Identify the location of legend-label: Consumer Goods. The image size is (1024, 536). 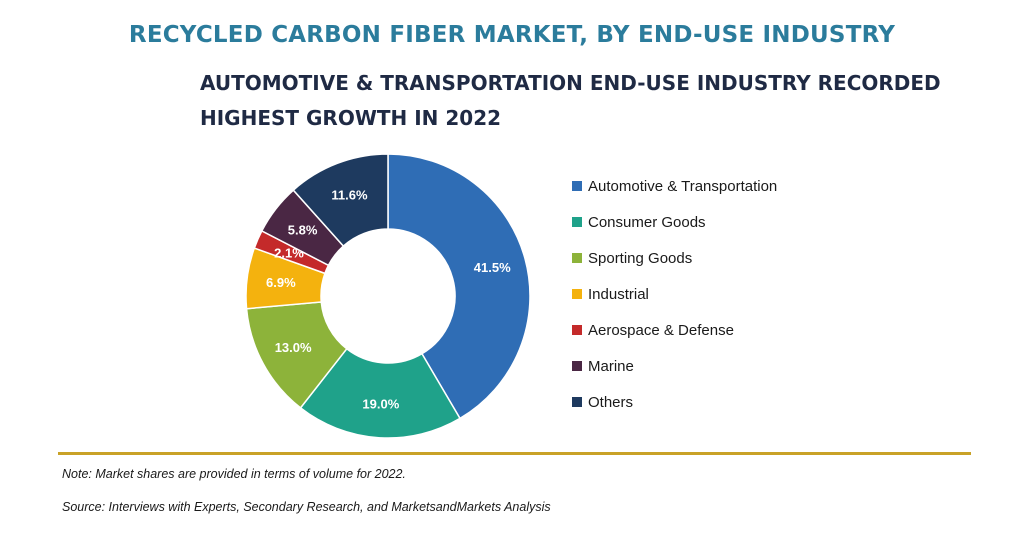
(647, 222).